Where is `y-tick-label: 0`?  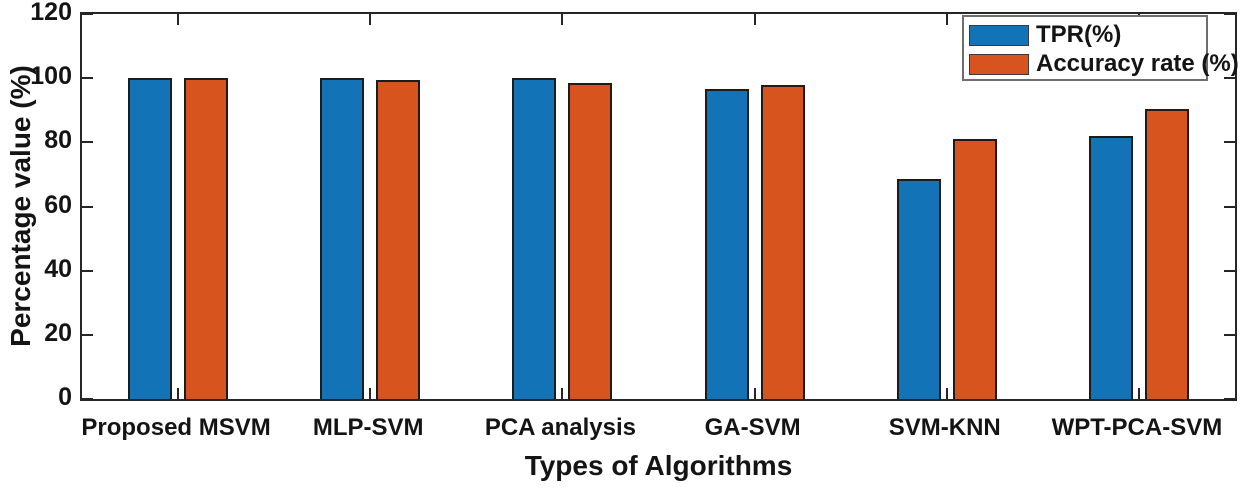 y-tick-label: 0 is located at coordinates (65, 397).